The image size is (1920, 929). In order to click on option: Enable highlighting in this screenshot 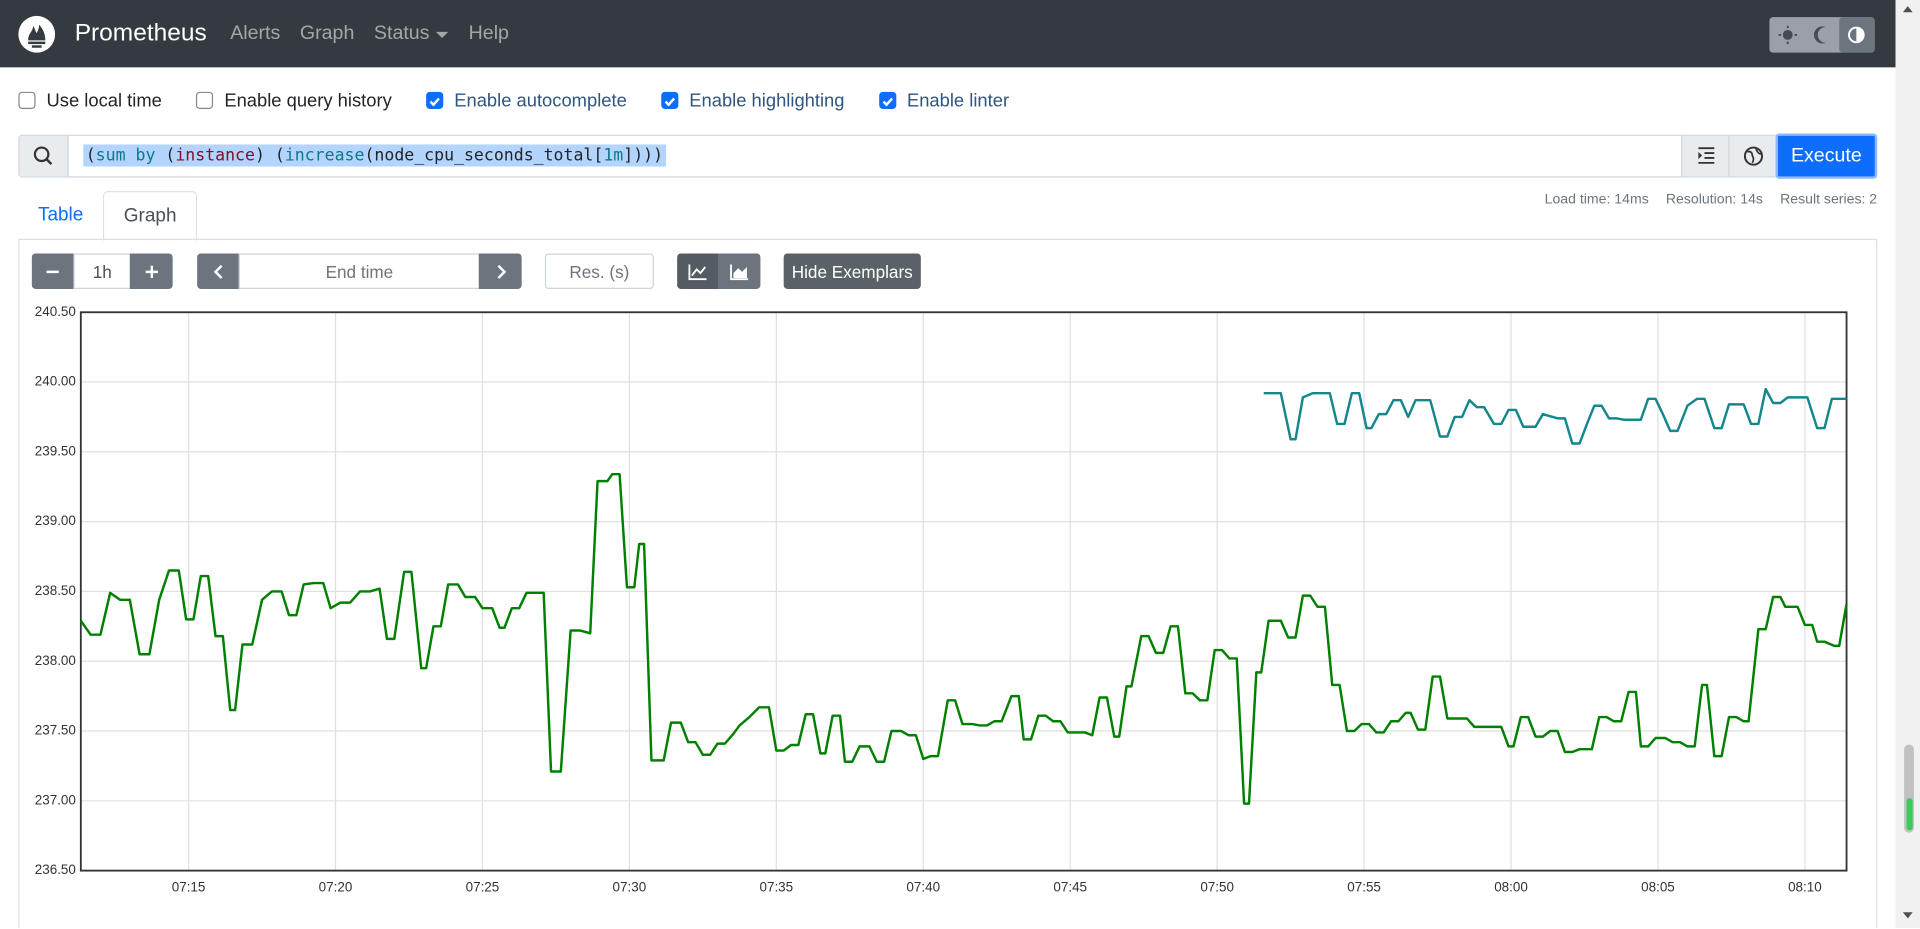, I will do `click(753, 100)`.